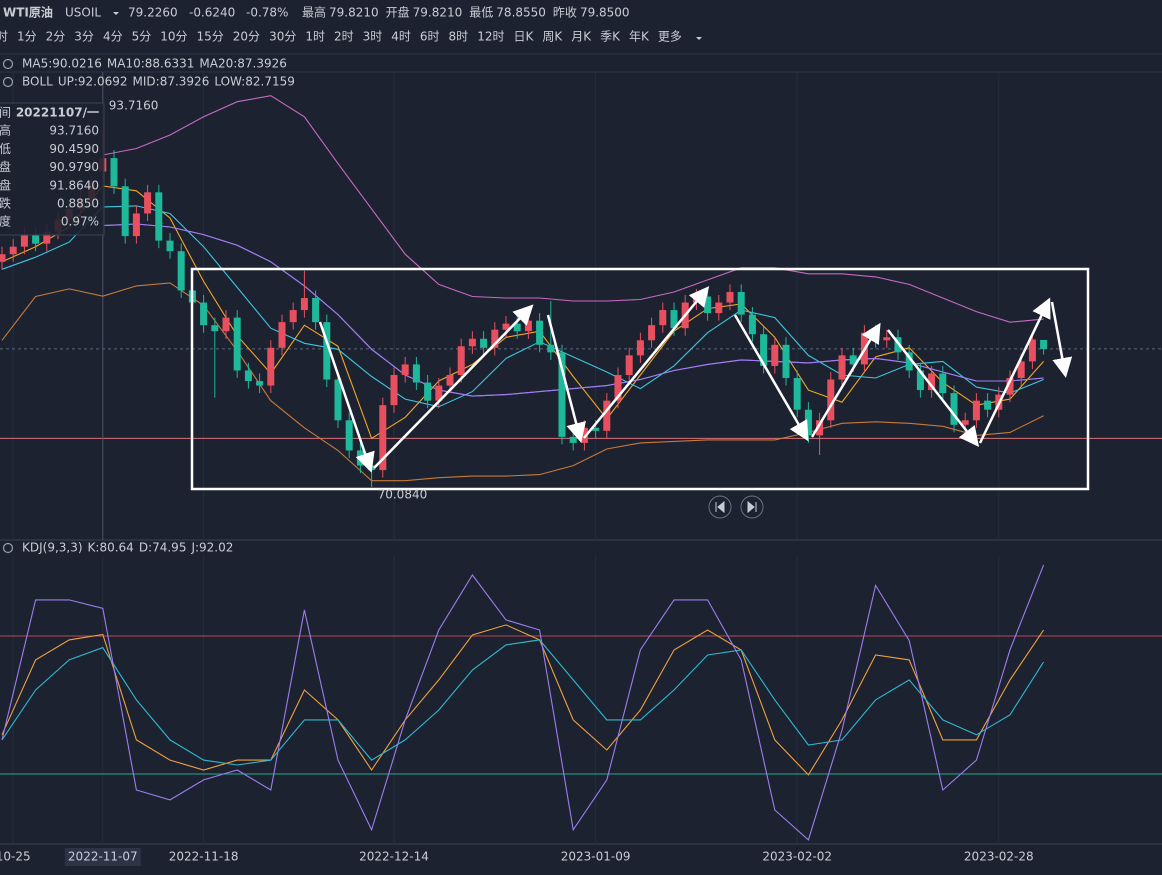 The height and width of the screenshot is (875, 1162). Describe the element at coordinates (27, 37) in the screenshot. I see `timeframe-tab: 1分` at that location.